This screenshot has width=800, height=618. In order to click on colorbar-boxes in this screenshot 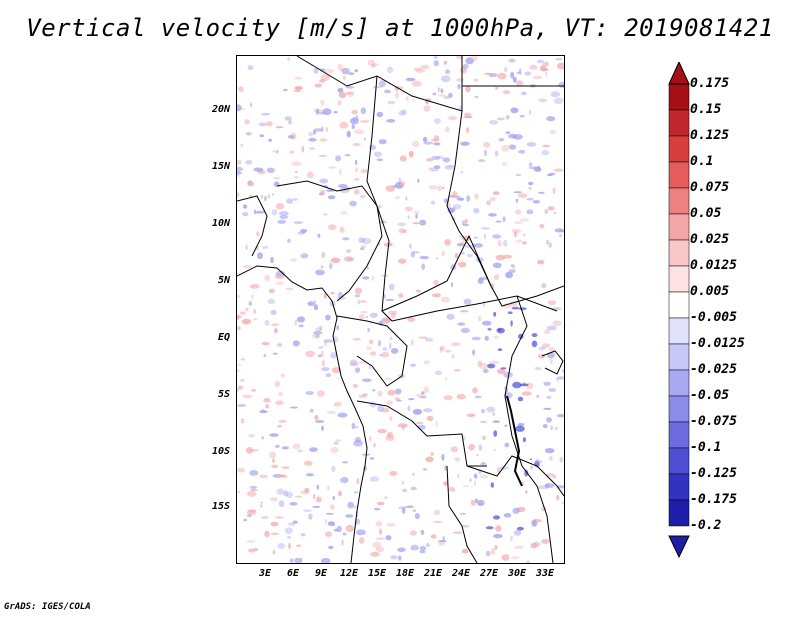, I will do `click(679, 305)`.